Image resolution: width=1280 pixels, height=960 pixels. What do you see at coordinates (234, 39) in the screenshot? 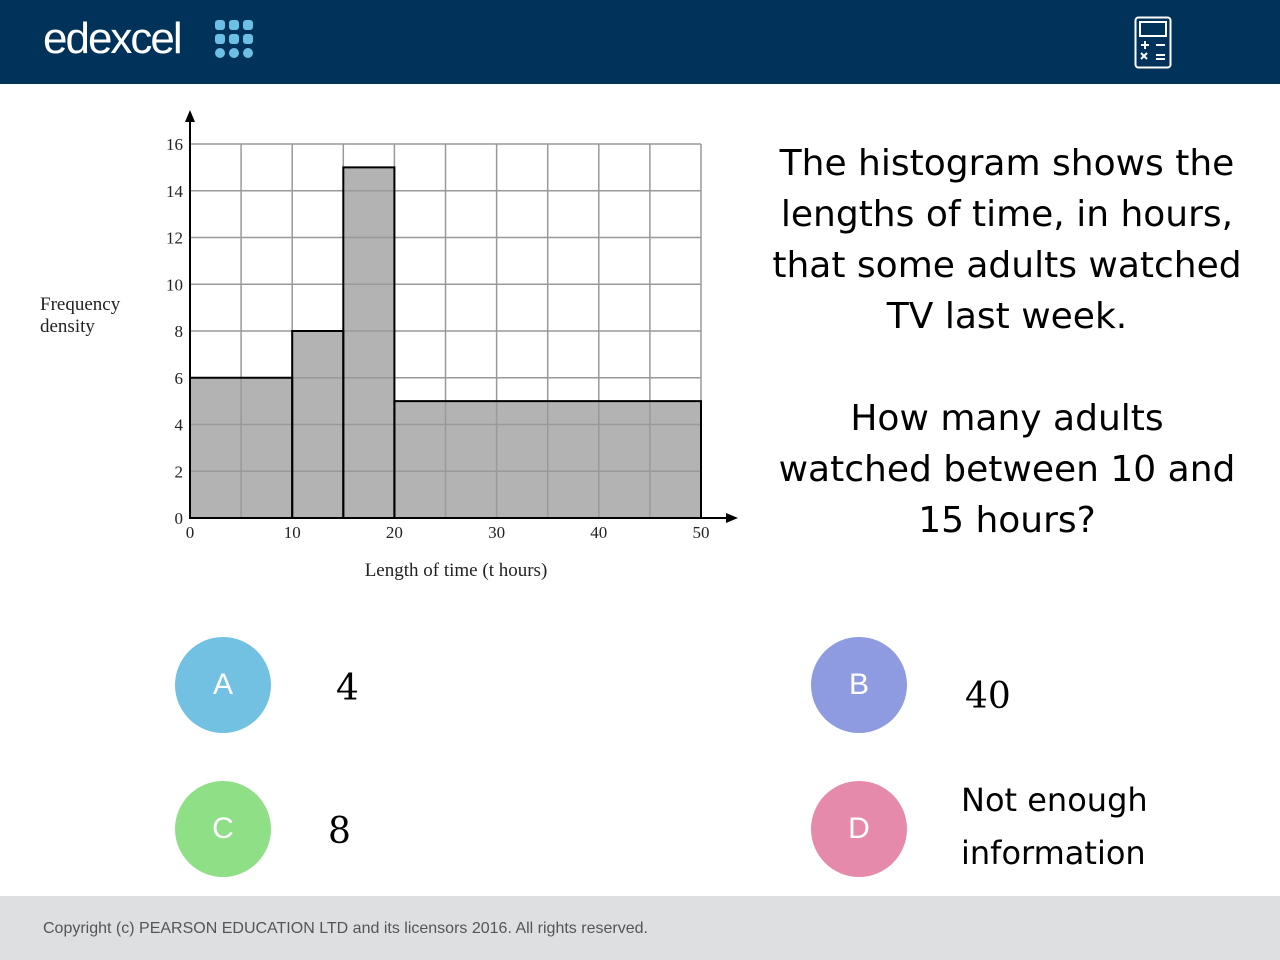
I see `dot-grid-icon` at bounding box center [234, 39].